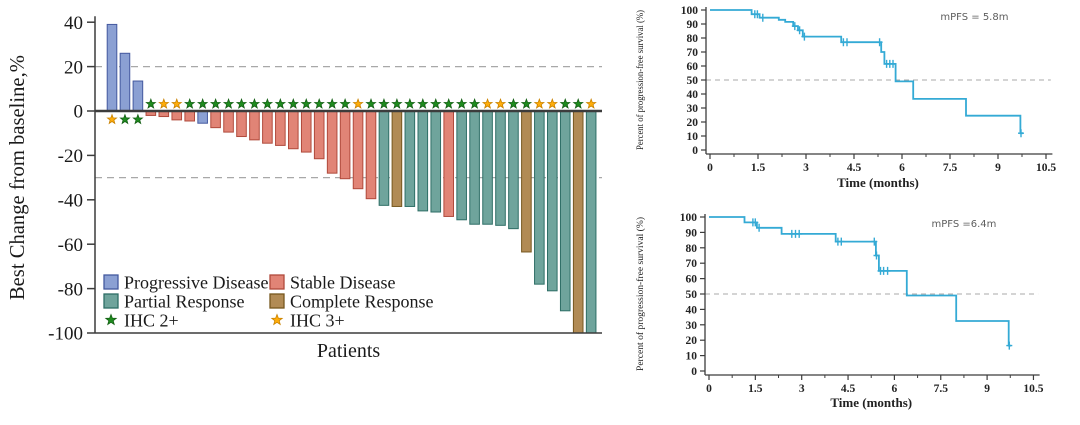 This screenshot has width=1080, height=425. Describe the element at coordinates (196, 282) in the screenshot. I see `legend-label: Progressive Disease` at that location.